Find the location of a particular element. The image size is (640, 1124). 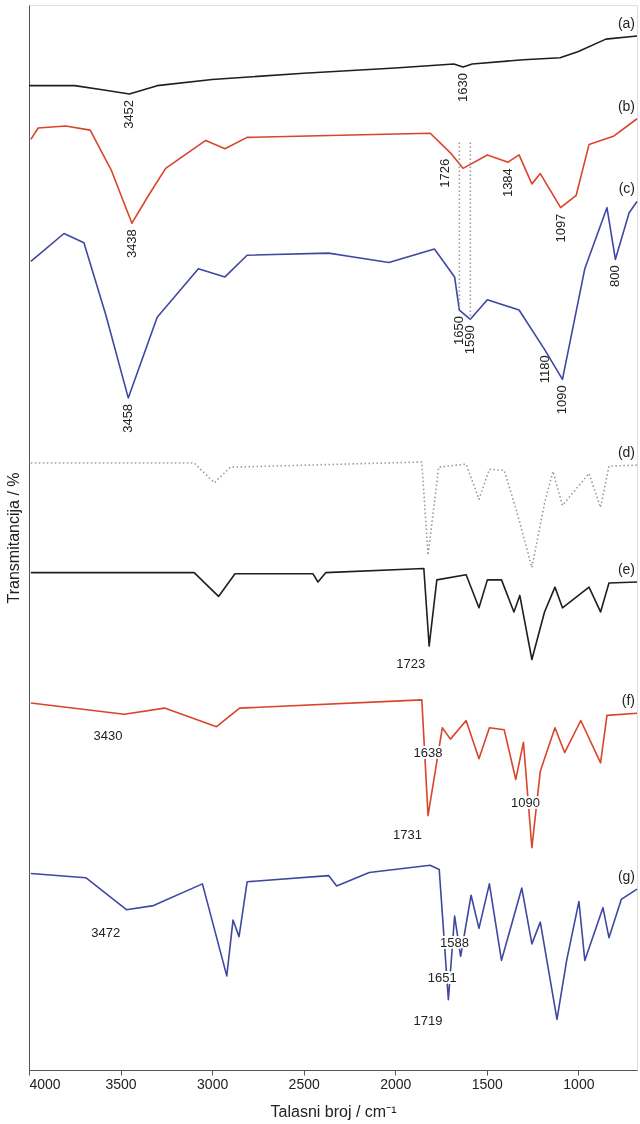

annotation: 3458 is located at coordinates (128, 418).